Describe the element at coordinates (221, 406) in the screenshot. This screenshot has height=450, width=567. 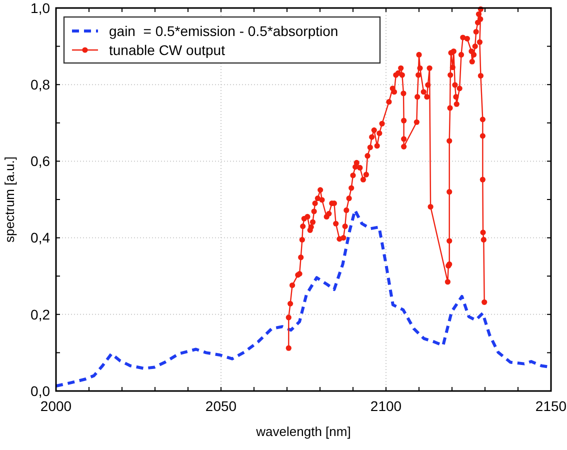
I see `x-tick-label: 2050` at that location.